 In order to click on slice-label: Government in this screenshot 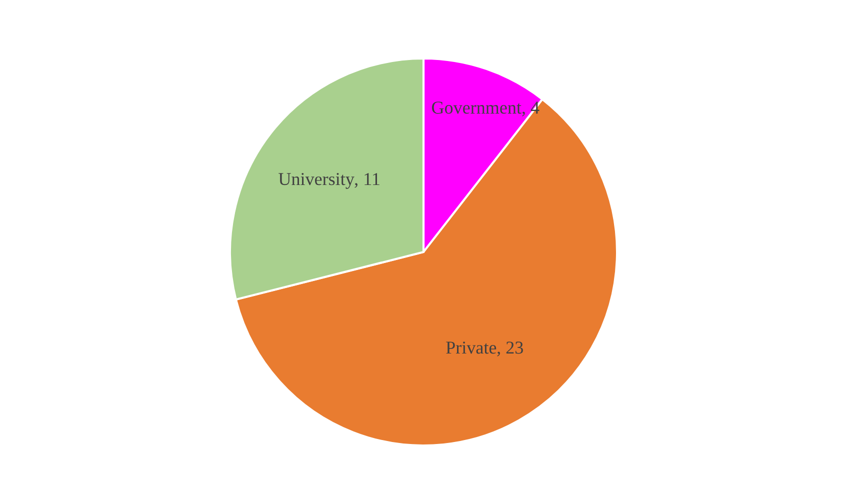, I will do `click(477, 108)`.